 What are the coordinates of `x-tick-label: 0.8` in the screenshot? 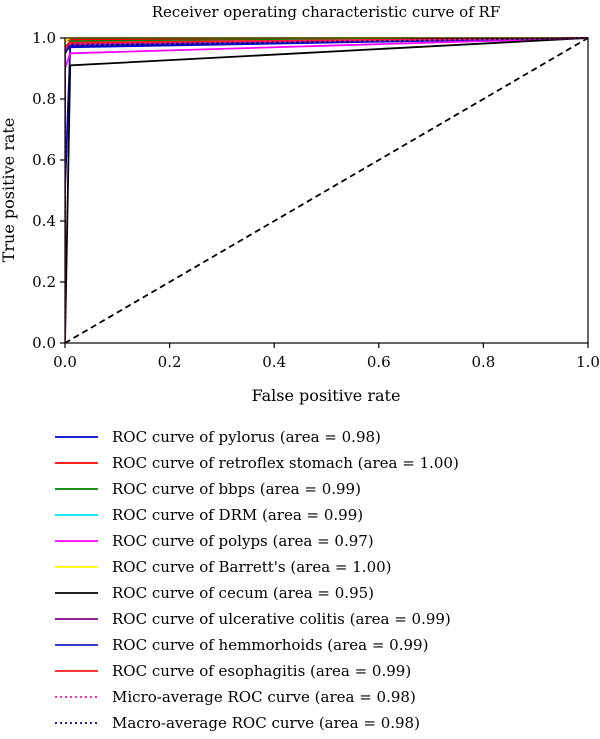 It's located at (483, 362).